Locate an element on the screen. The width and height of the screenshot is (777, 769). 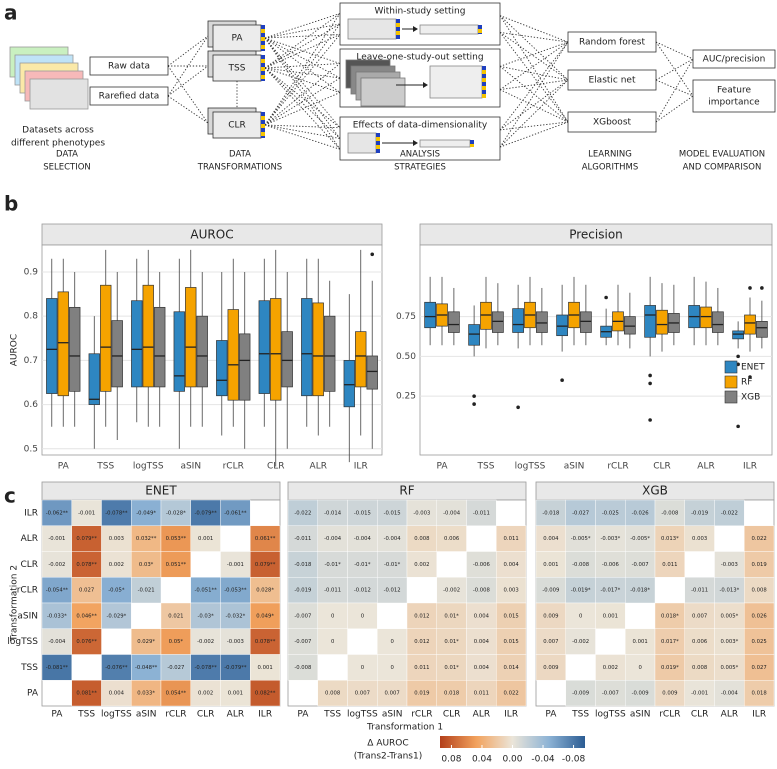
x-tick-label: CLR is located at coordinates (276, 467).